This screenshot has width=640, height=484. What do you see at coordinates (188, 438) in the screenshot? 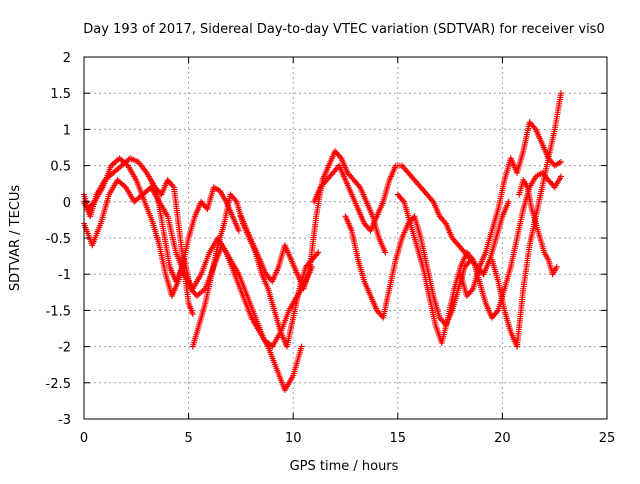
I see `x-tick-label: 5` at bounding box center [188, 438].